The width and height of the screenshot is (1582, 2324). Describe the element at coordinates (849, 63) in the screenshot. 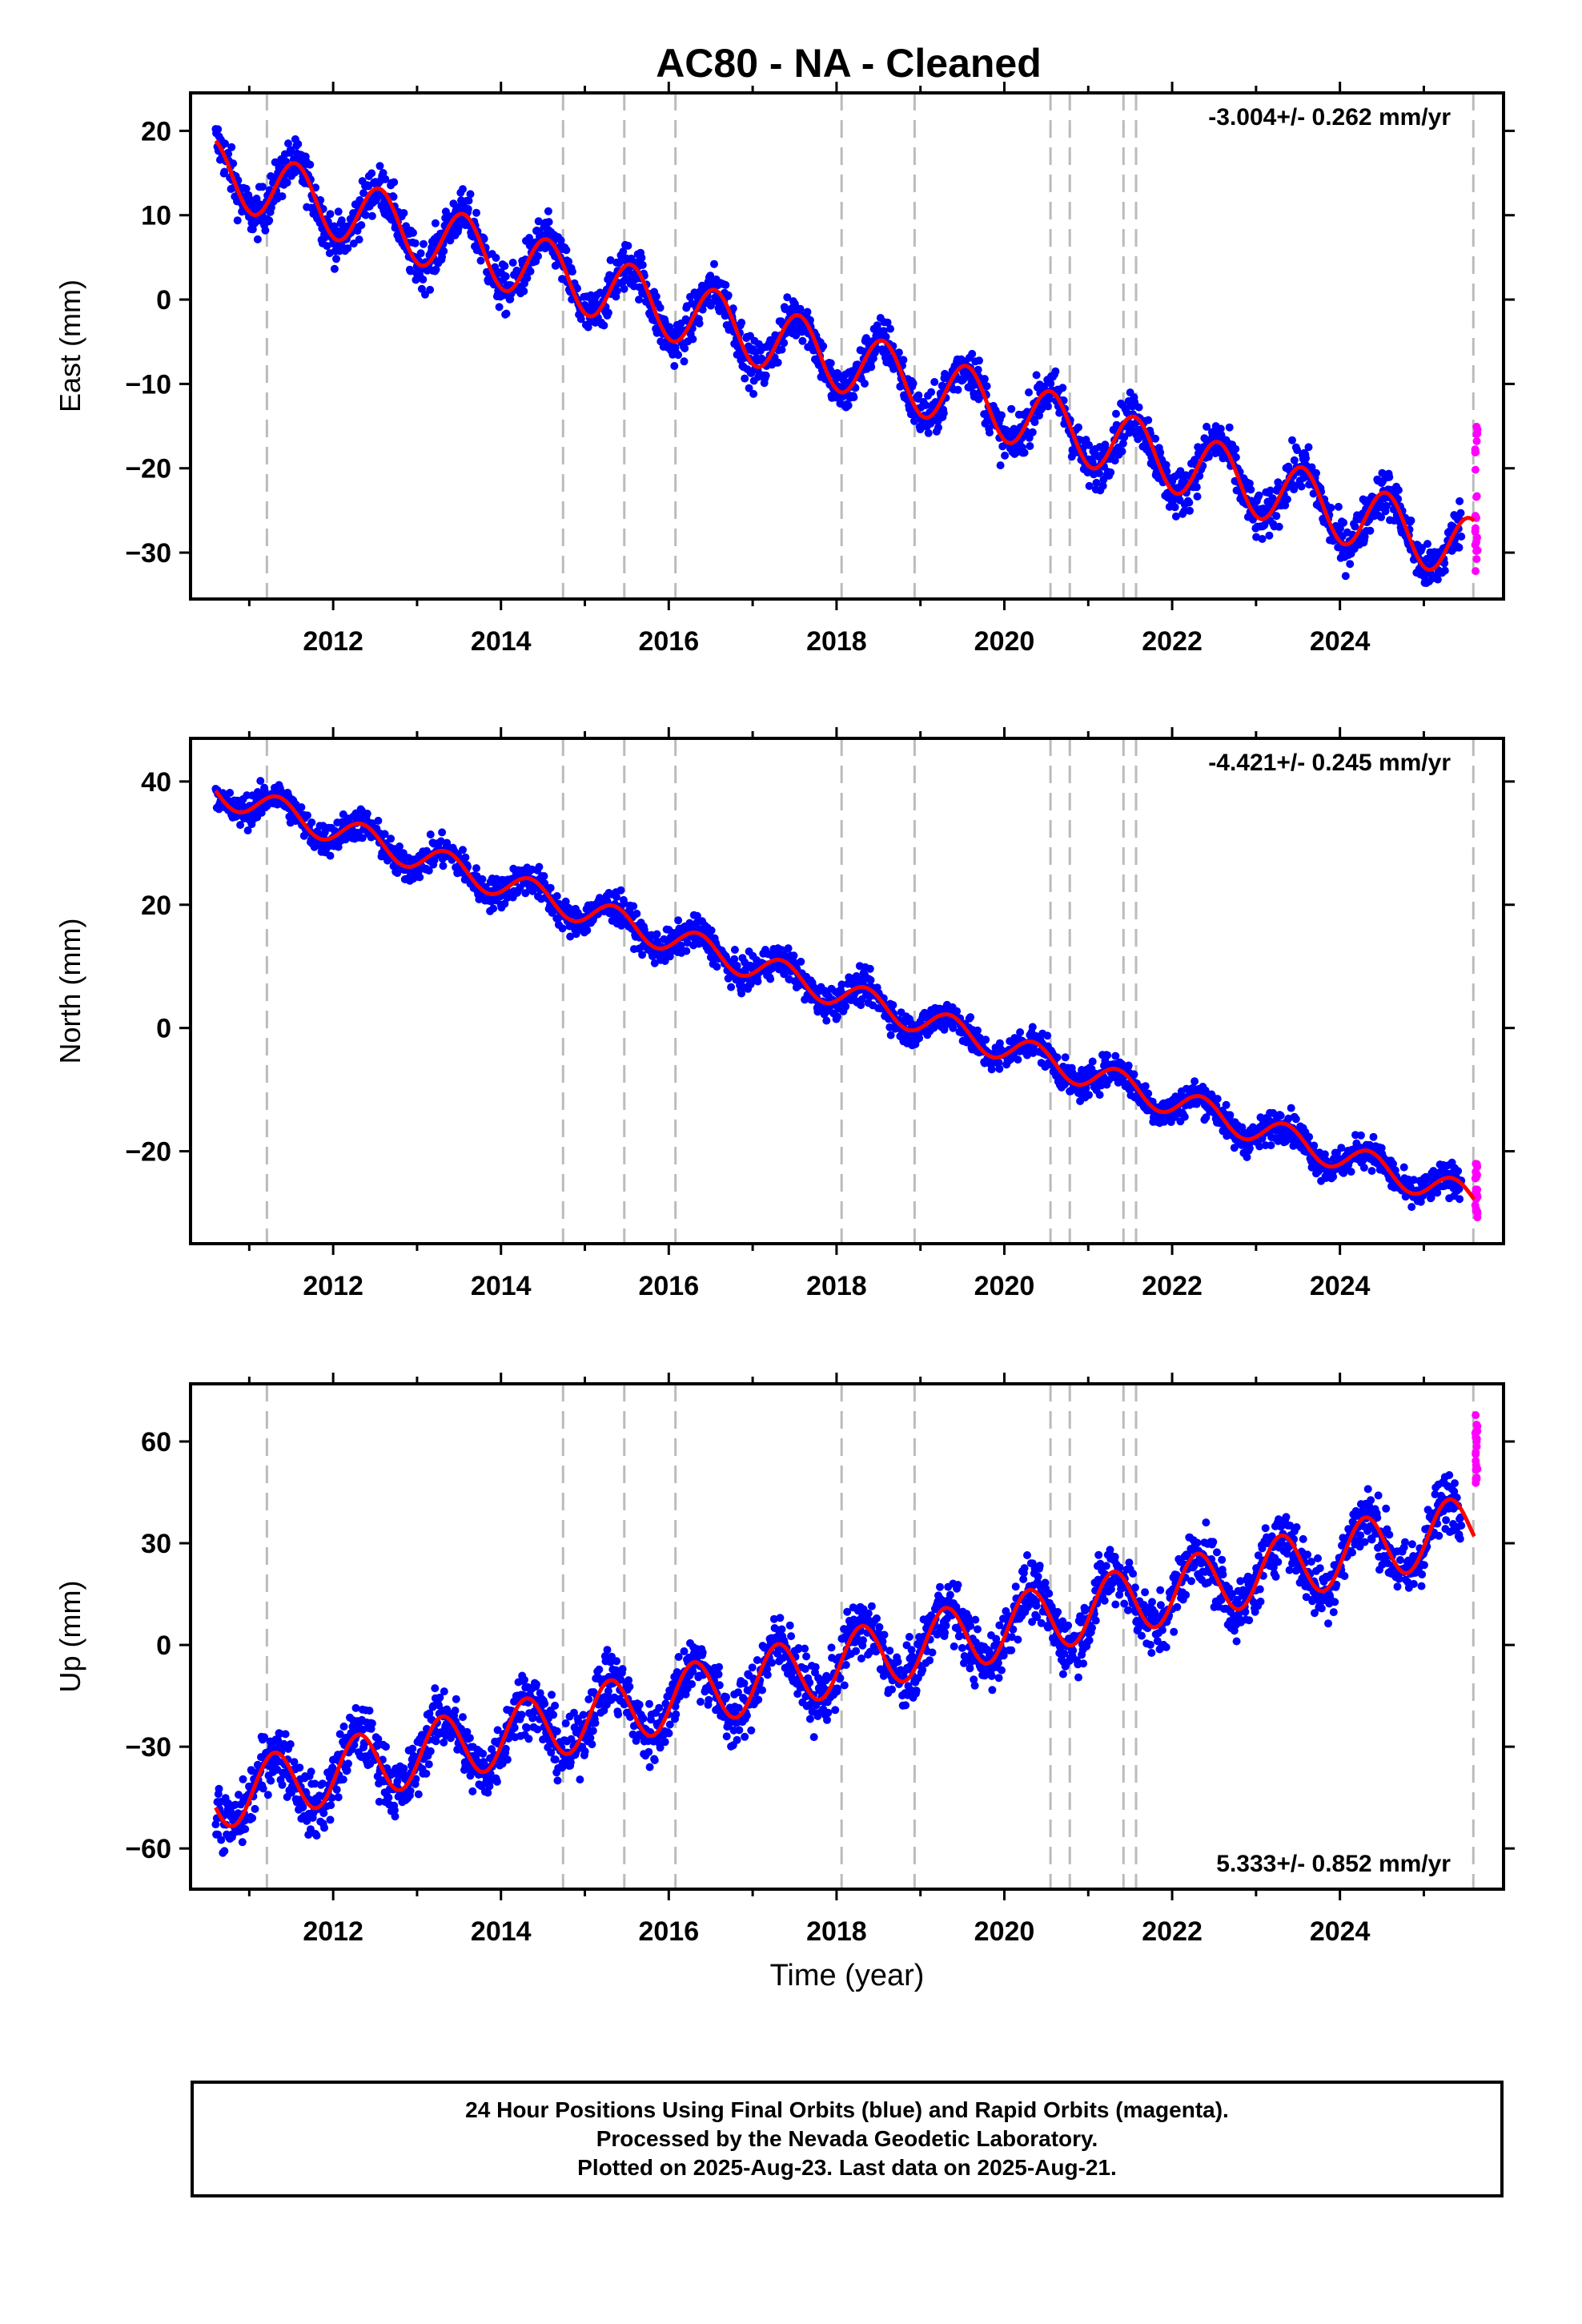

I see `chart-title: AC80 - NA - Cleaned` at that location.